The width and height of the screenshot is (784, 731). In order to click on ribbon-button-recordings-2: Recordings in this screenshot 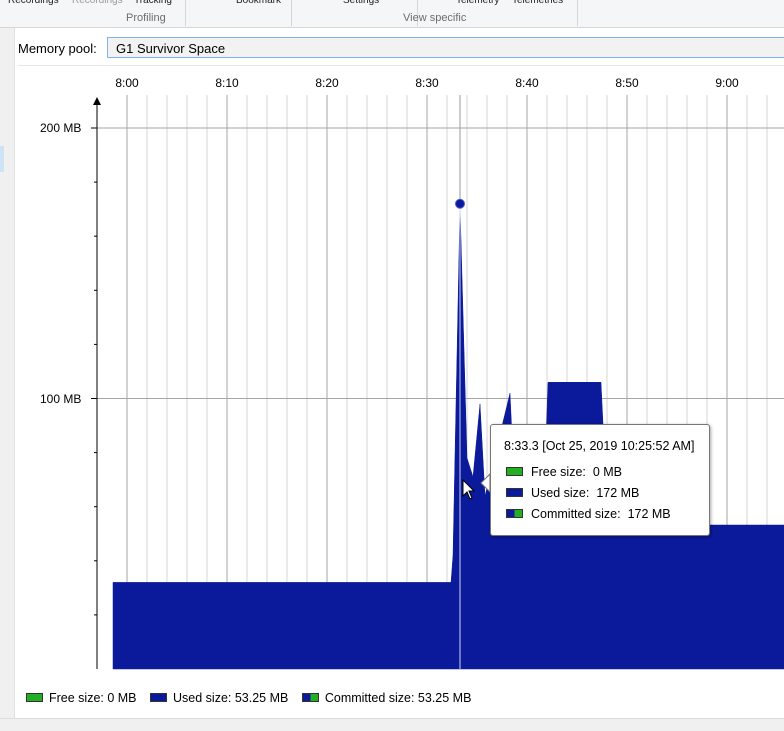, I will do `click(97, 3)`.